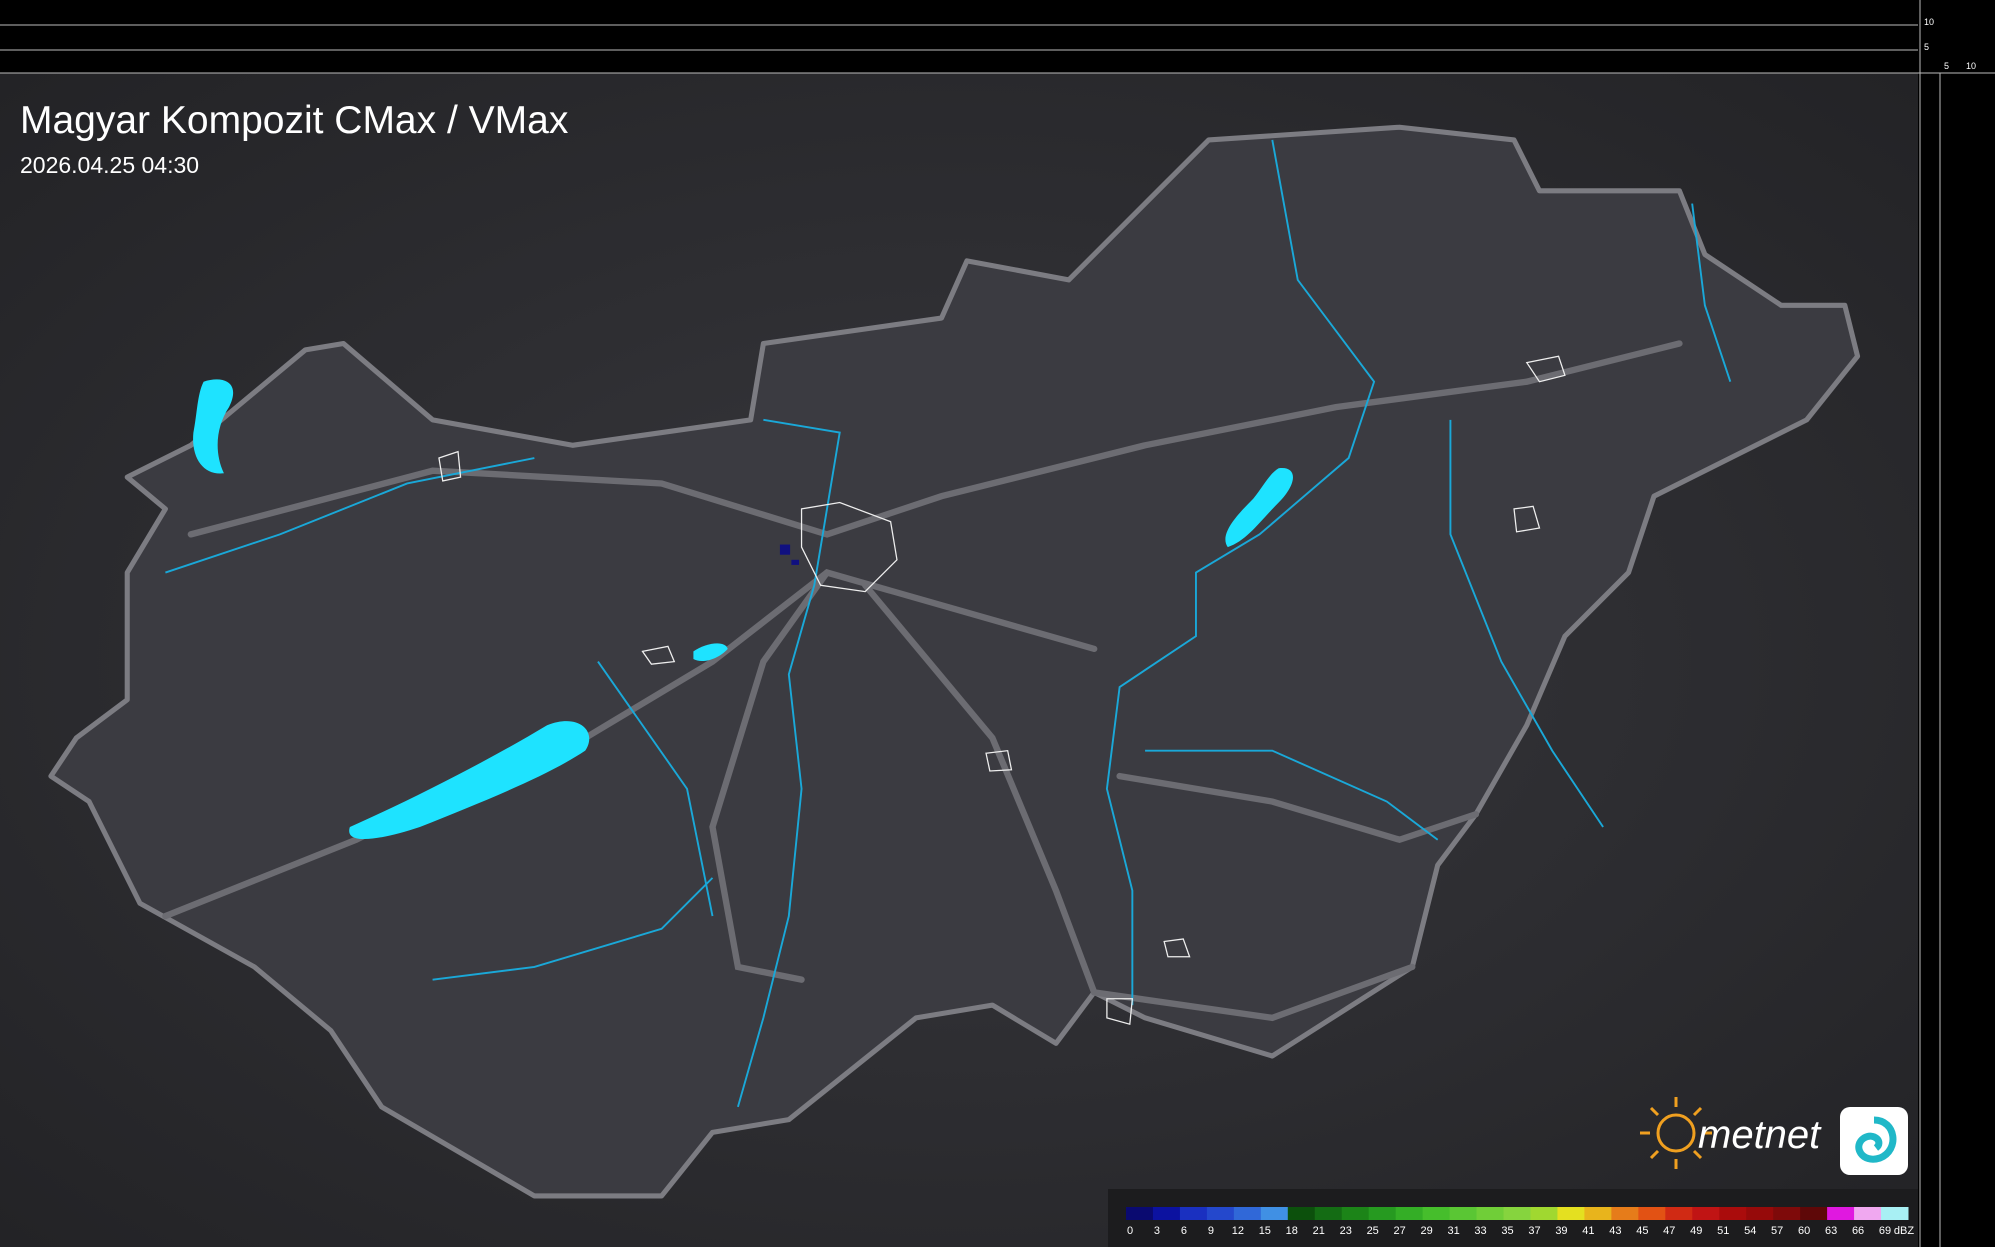  Describe the element at coordinates (1804, 1231) in the screenshot. I see `legend-label: 60` at that location.